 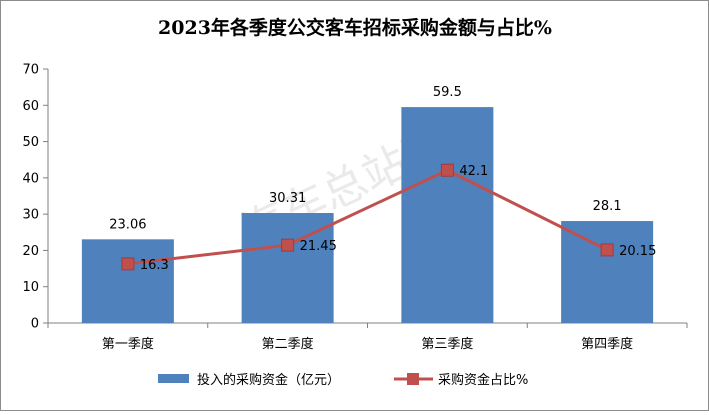 What do you see at coordinates (447, 344) in the screenshot?
I see `x-tick-label: 第三季度` at bounding box center [447, 344].